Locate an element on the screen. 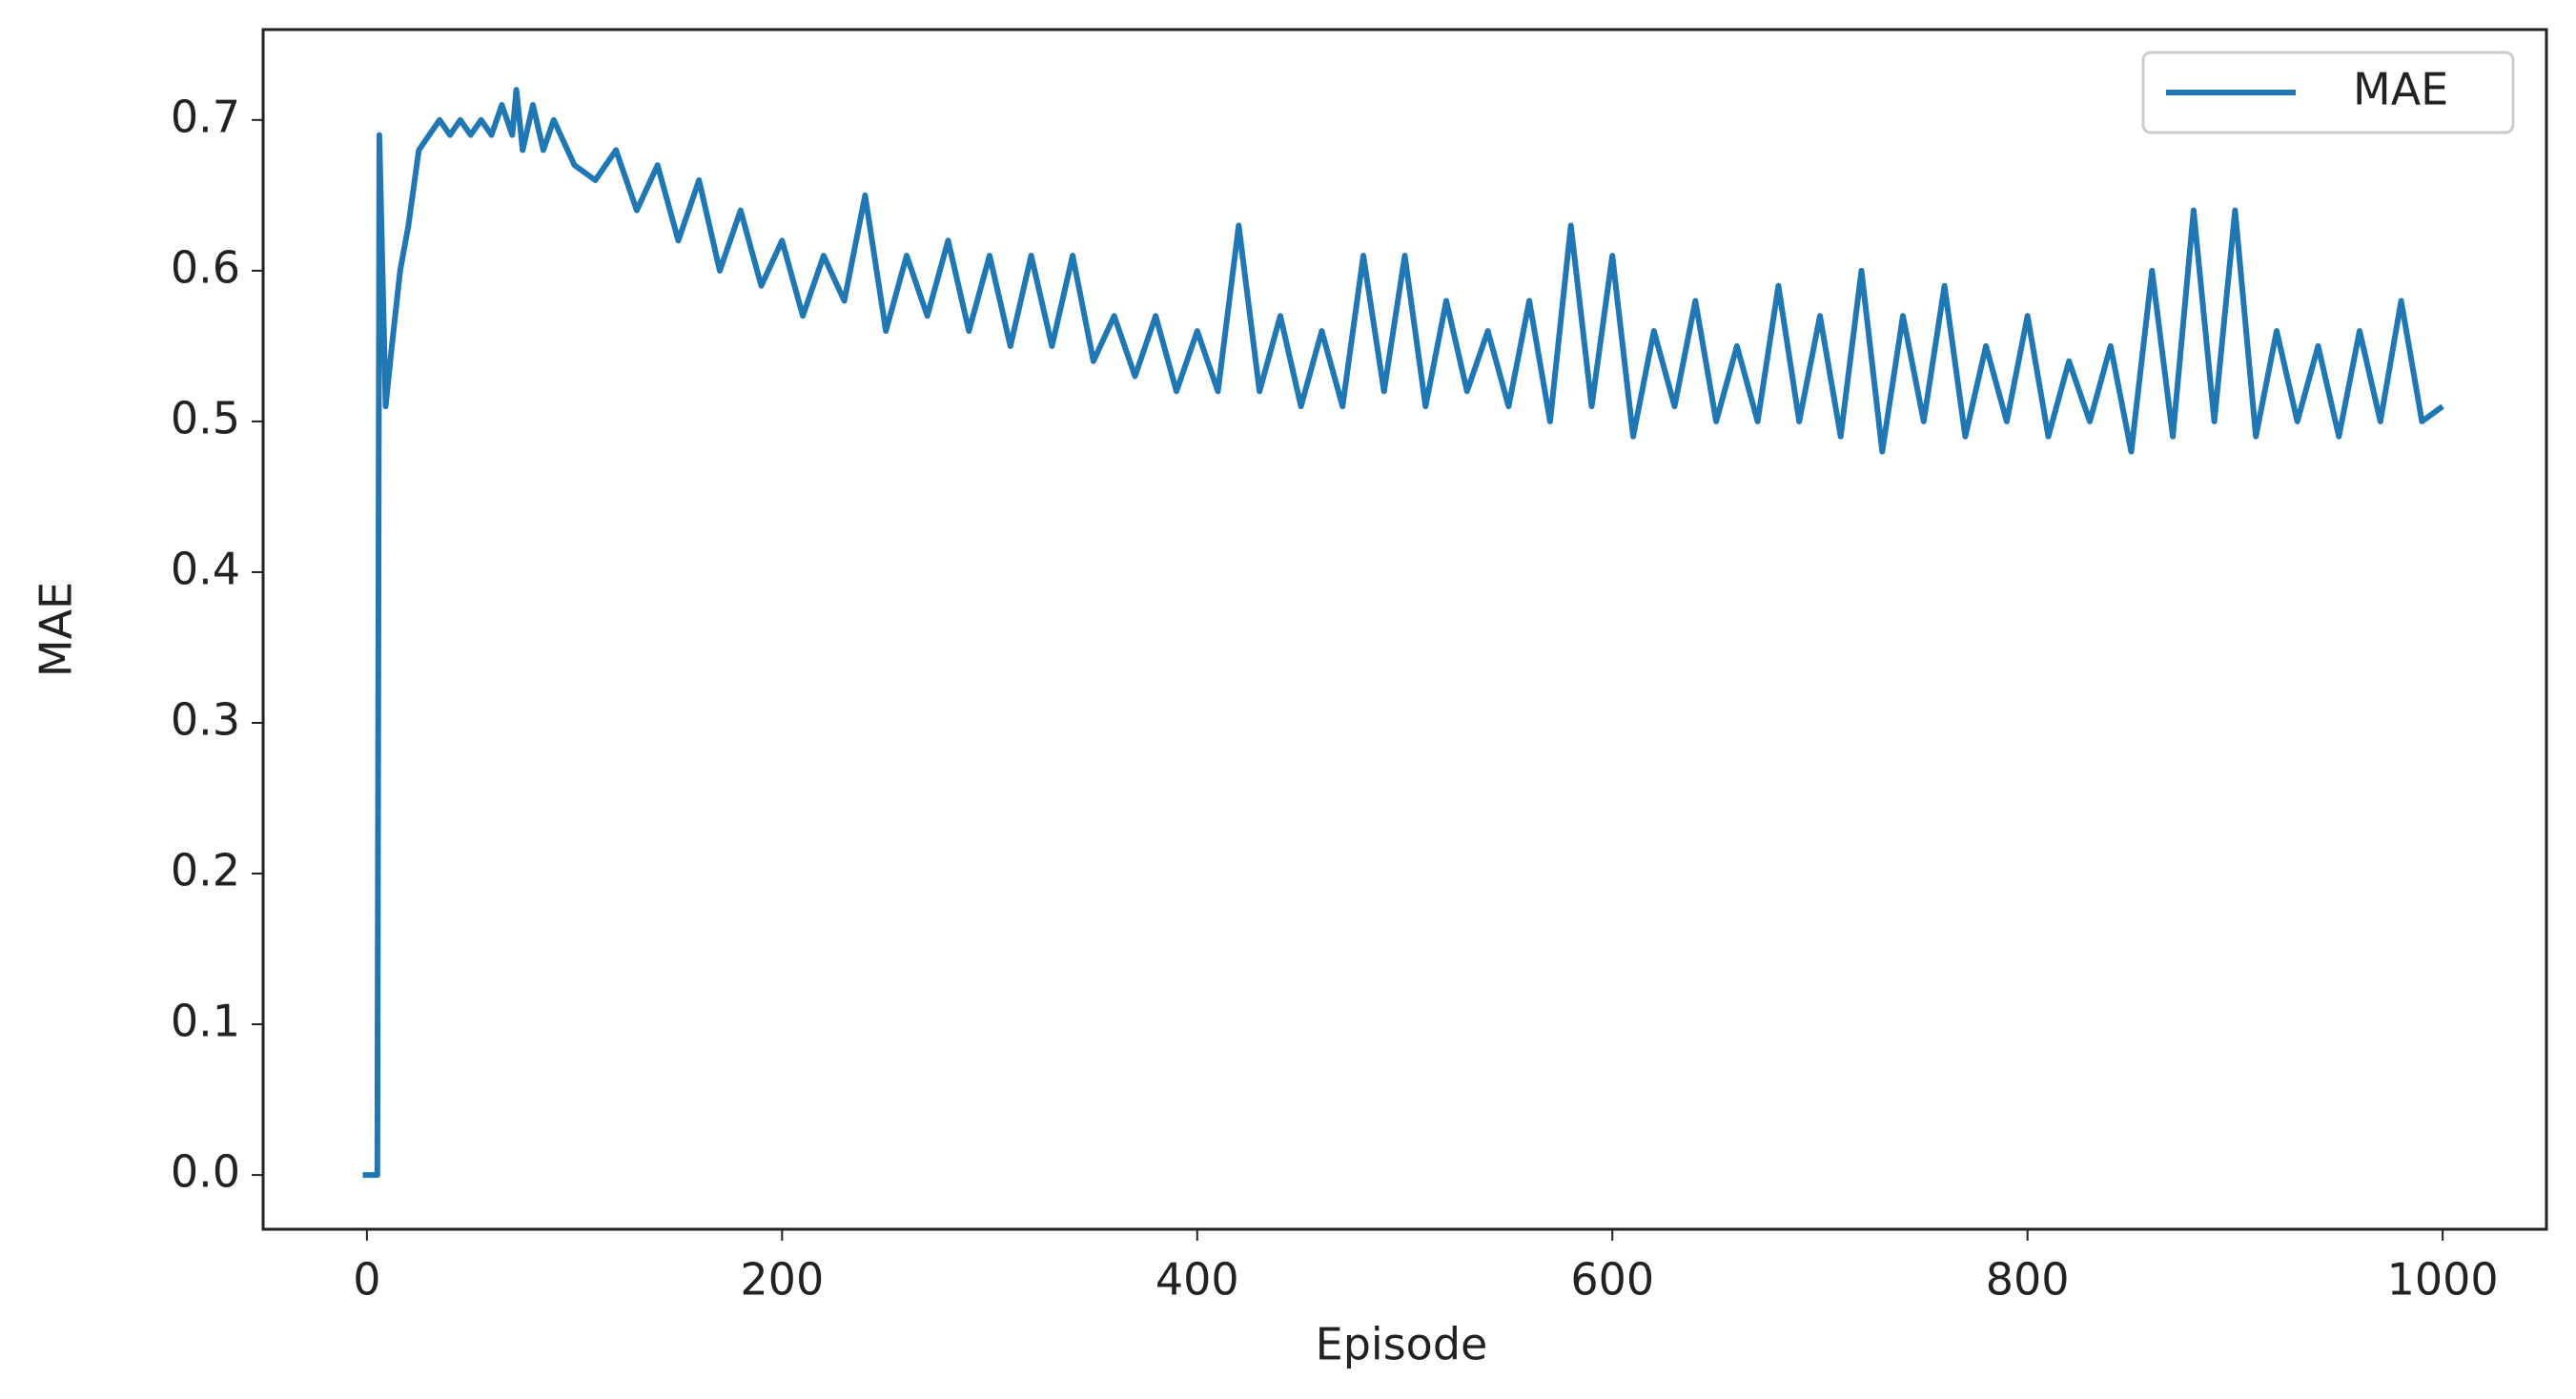 The height and width of the screenshot is (1399, 2576). legend-label: MAE is located at coordinates (2400, 89).